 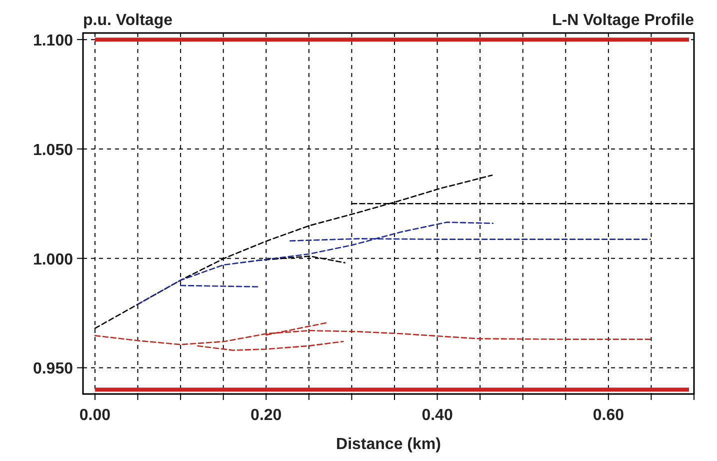 What do you see at coordinates (53, 259) in the screenshot?
I see `y-tick-label: 1.000` at bounding box center [53, 259].